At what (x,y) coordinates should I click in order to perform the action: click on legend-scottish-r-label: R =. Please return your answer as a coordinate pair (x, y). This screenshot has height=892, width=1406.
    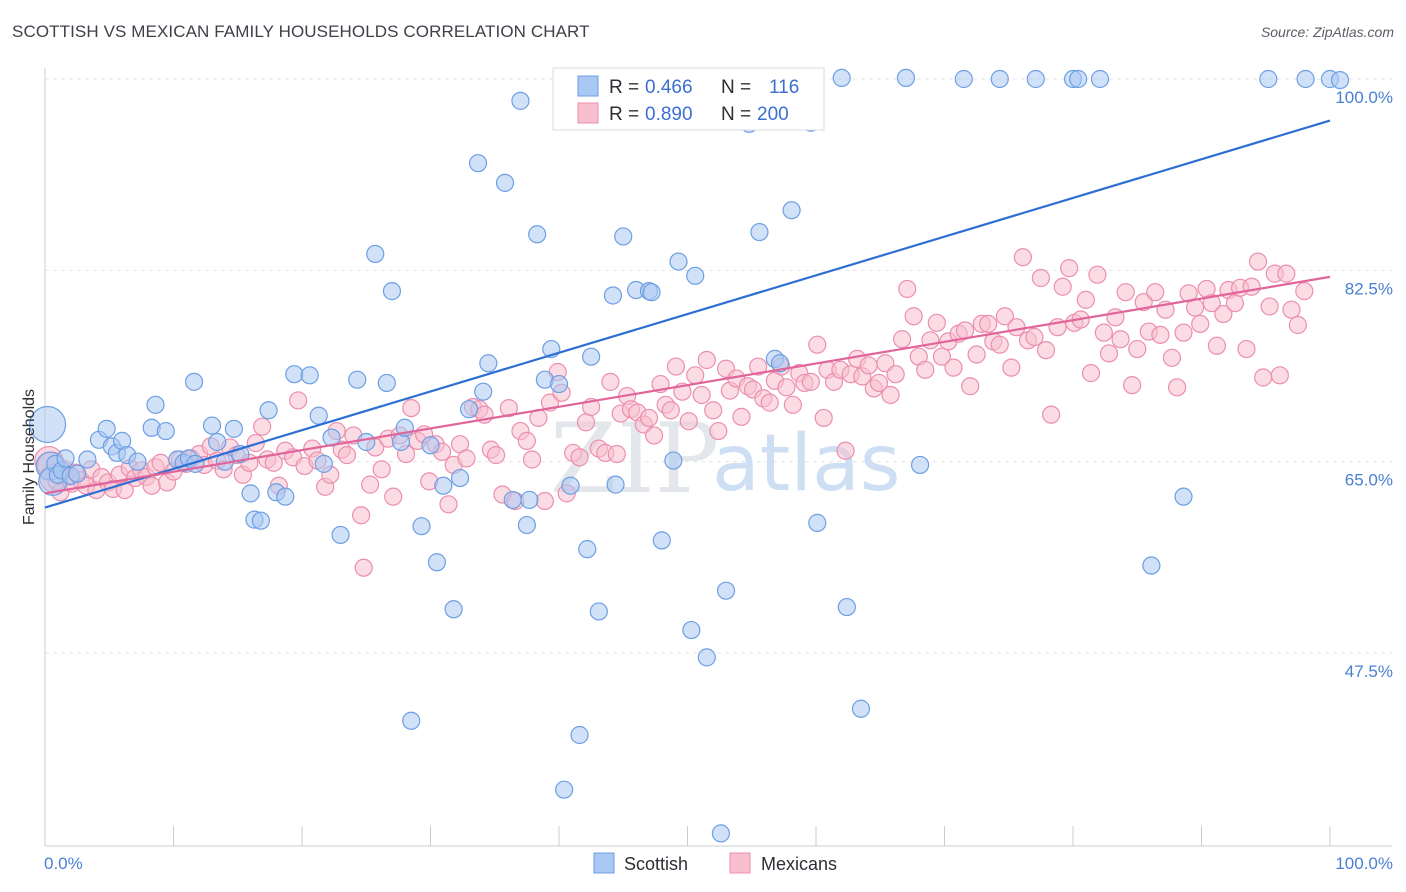
    Looking at the image, I should click on (624, 87).